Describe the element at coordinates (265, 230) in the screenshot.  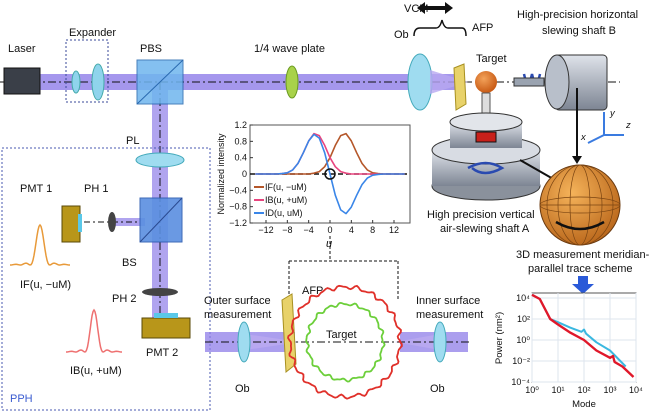
I see `x-tick-label: −12` at that location.